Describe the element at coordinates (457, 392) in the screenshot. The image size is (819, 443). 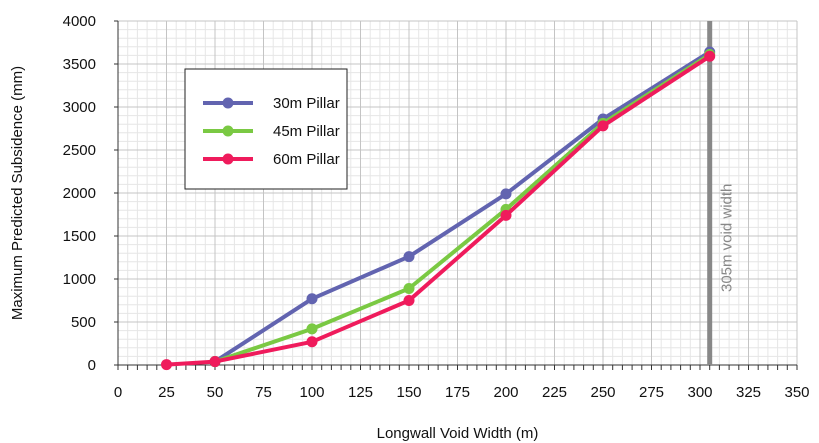
I see `x-tick-label: 175` at that location.